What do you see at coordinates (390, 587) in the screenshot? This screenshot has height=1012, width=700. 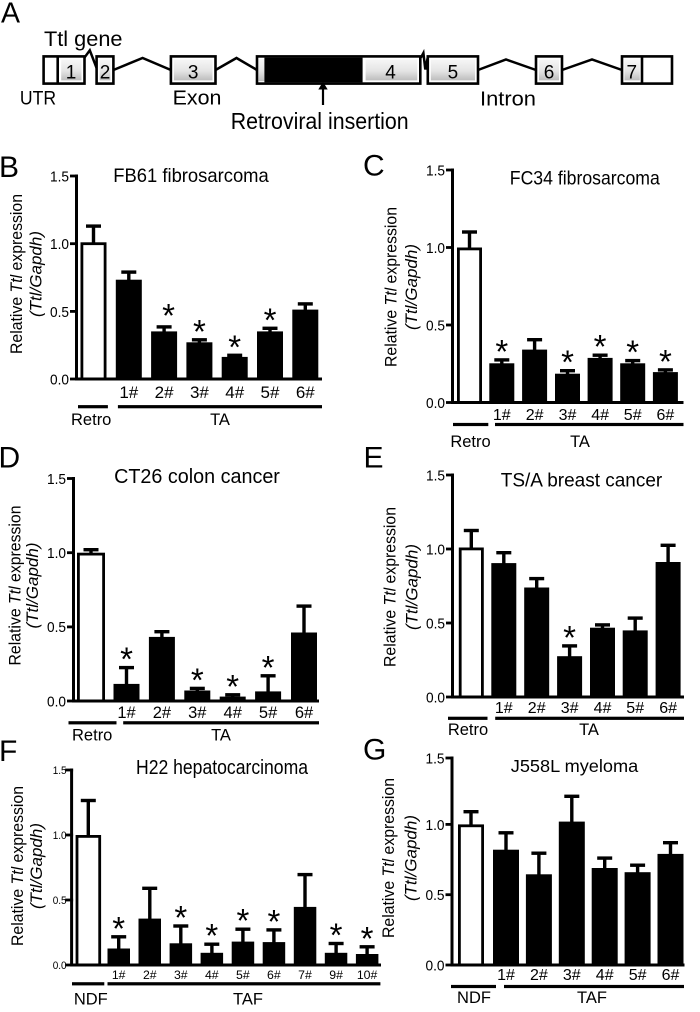 I see `svg-text: Relative Ttl expression` at bounding box center [390, 587].